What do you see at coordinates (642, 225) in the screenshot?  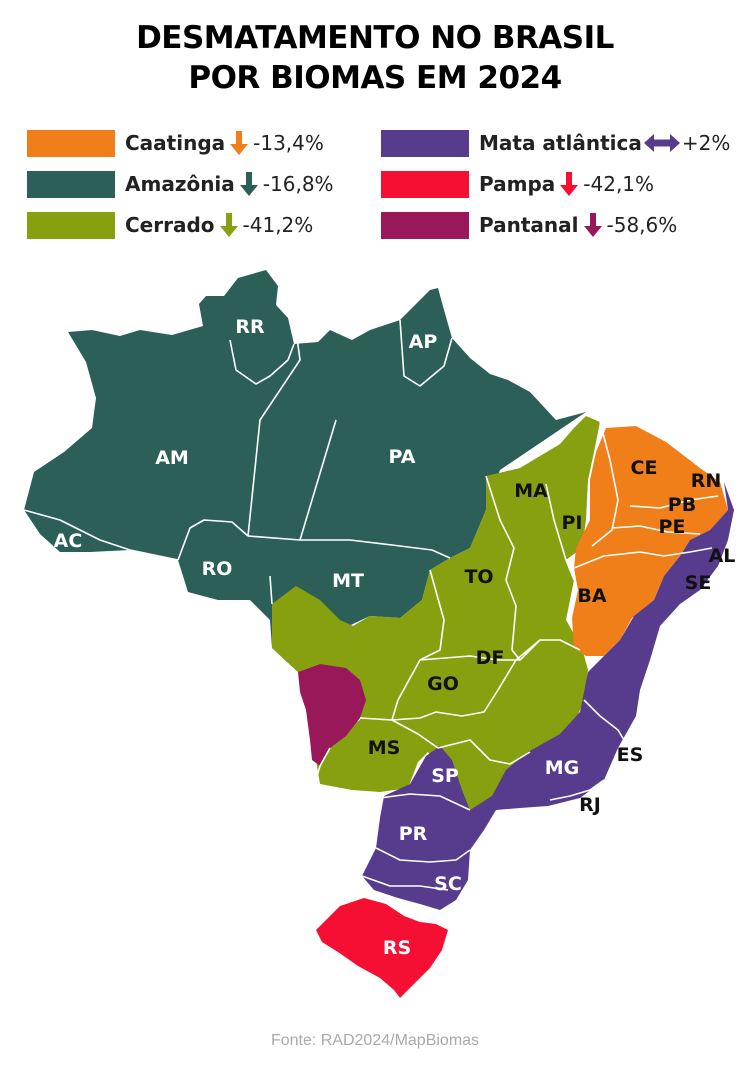 I see `legend-value-pantanal: -58,6%` at bounding box center [642, 225].